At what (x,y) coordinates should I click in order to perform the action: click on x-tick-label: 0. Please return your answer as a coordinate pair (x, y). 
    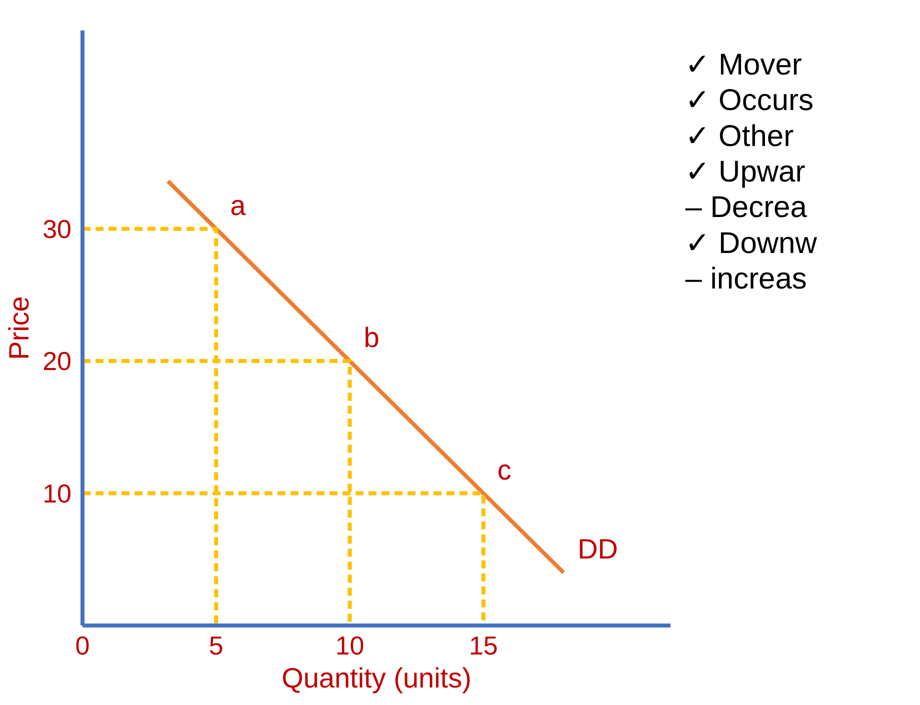
    Looking at the image, I should click on (82, 645).